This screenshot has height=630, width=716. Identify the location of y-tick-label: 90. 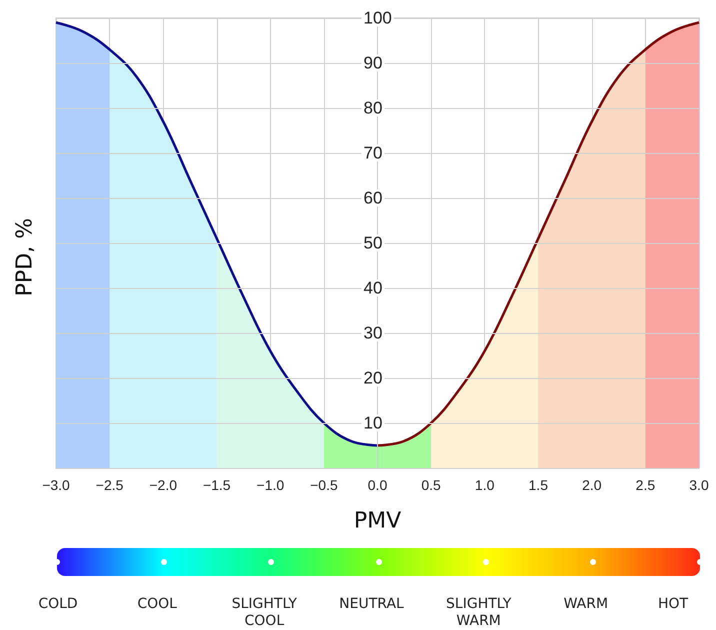
(373, 63).